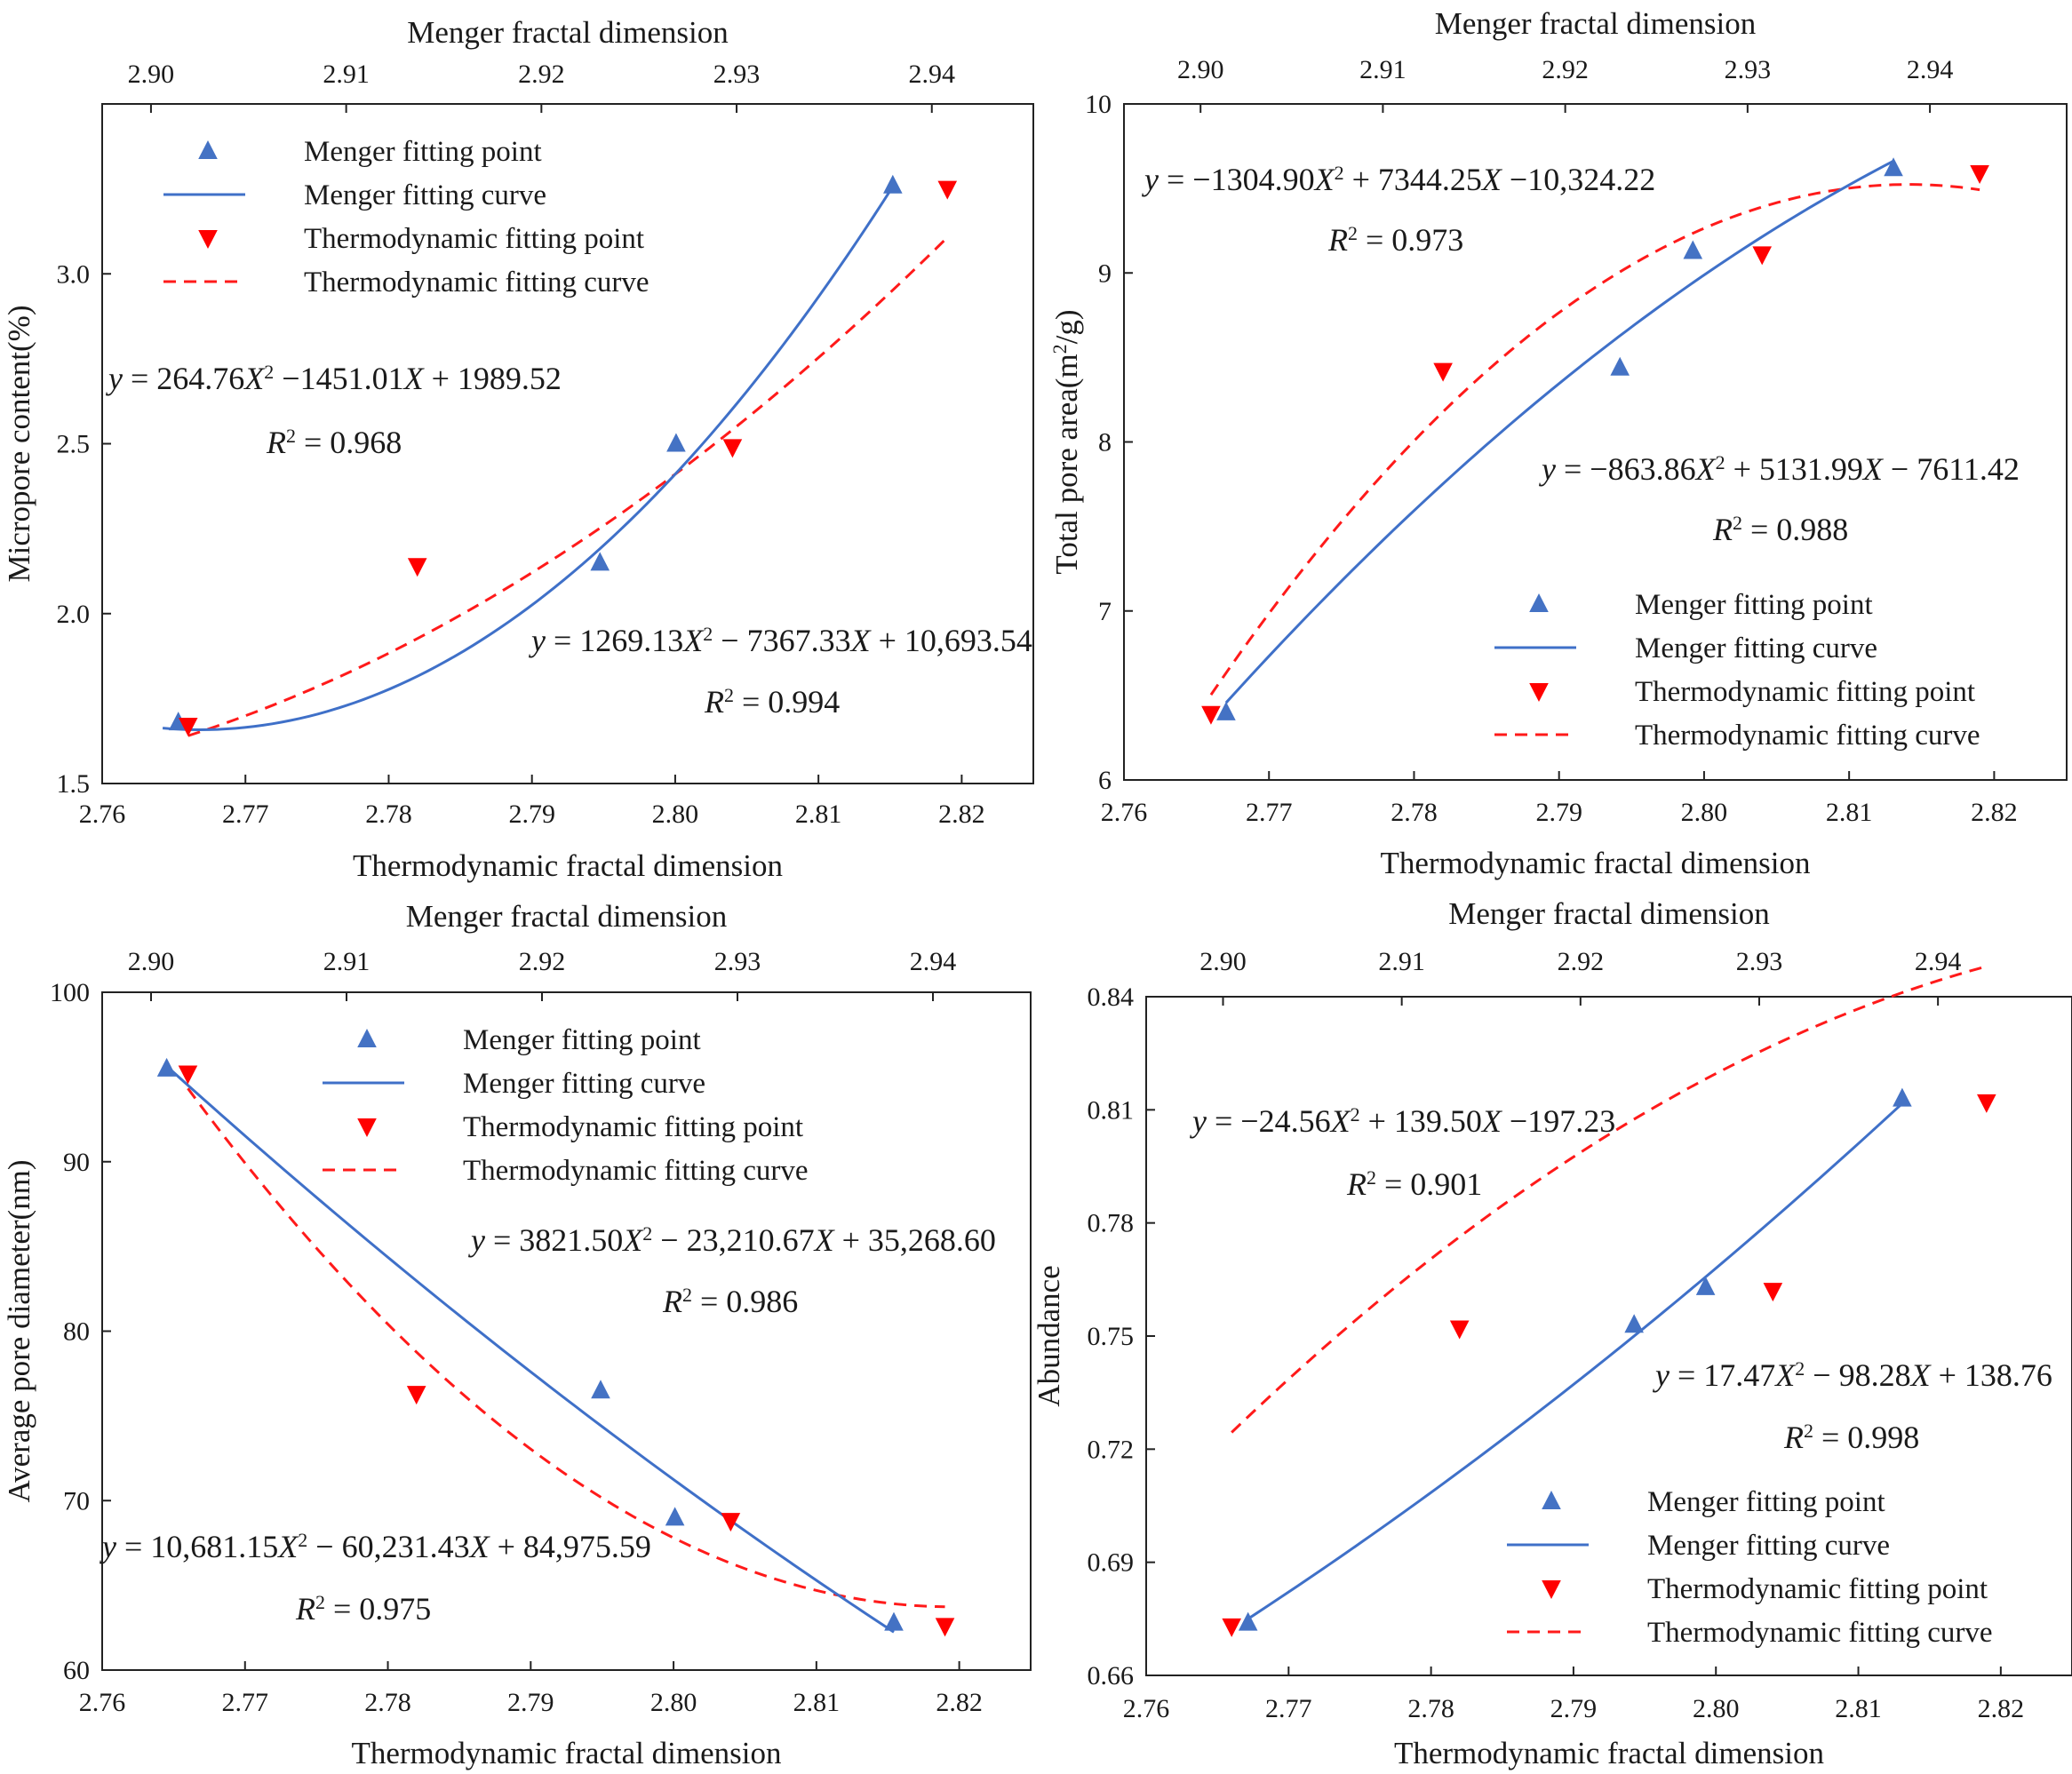 The image size is (2072, 1774). What do you see at coordinates (1112, 997) in the screenshot?
I see `y-tick-label: 0.84` at bounding box center [1112, 997].